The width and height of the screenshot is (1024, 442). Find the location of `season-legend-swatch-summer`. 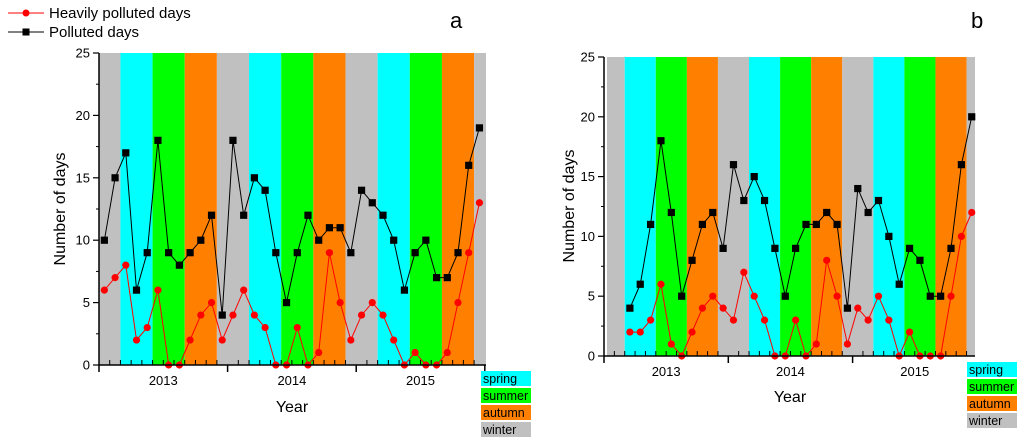

season-legend-swatch-summer is located at coordinates (992, 386).